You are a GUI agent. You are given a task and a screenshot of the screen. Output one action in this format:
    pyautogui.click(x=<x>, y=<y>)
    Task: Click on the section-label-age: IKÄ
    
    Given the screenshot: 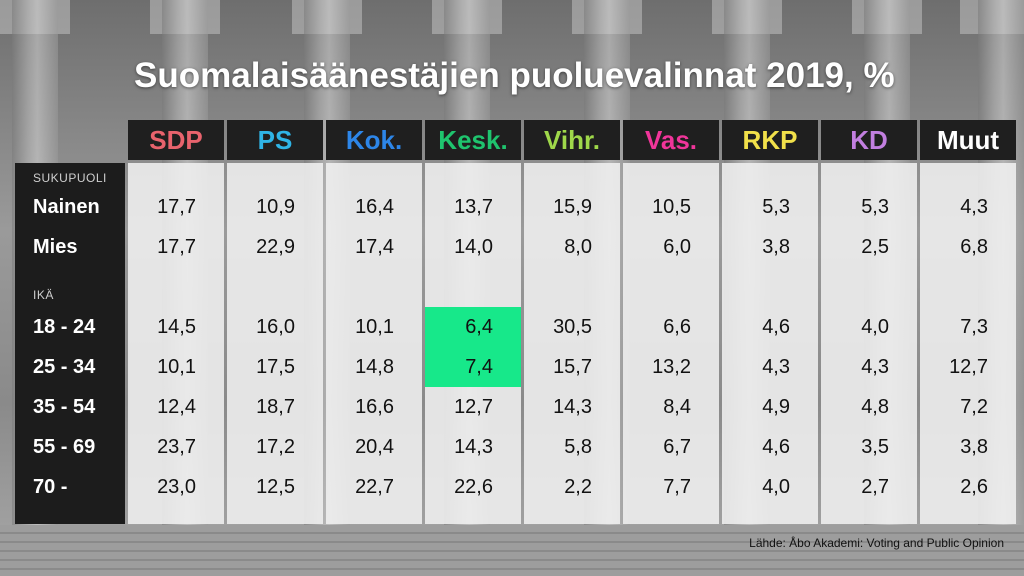 What is the action you would take?
    pyautogui.click(x=43, y=295)
    